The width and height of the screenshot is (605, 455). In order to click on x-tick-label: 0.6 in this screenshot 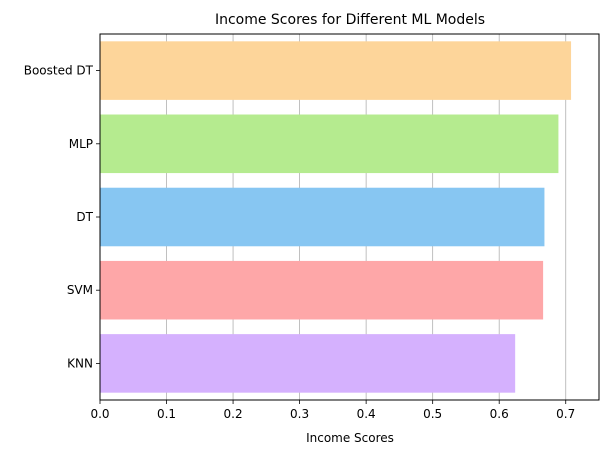, I will do `click(499, 414)`.